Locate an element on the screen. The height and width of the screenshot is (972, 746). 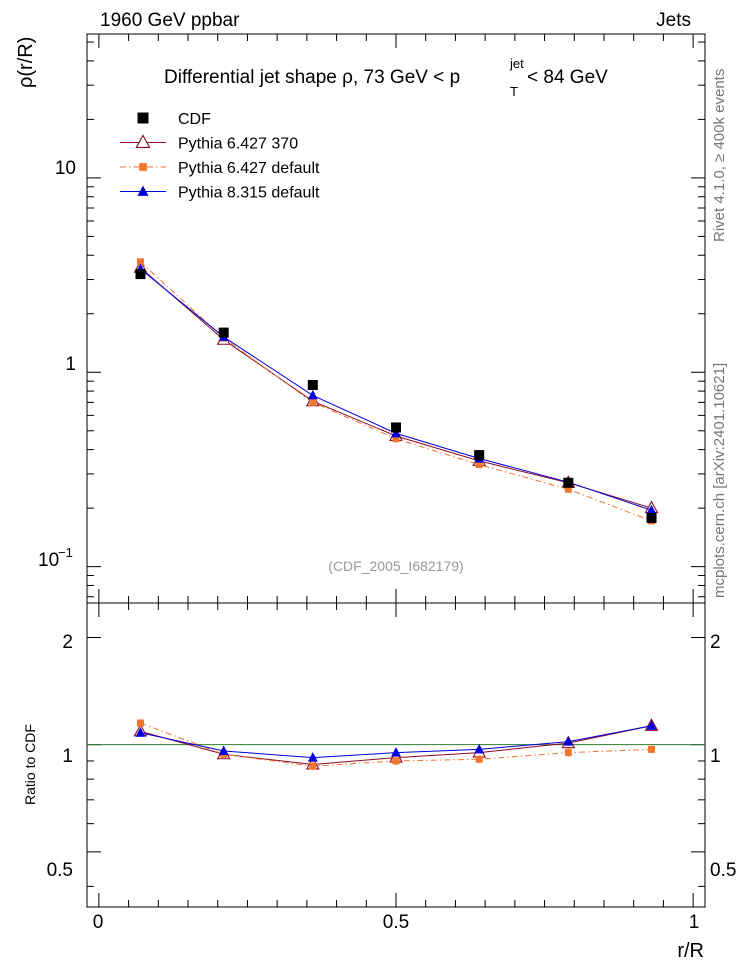
legend-label-p6_default: Pythia 6.427 default is located at coordinates (249, 168).